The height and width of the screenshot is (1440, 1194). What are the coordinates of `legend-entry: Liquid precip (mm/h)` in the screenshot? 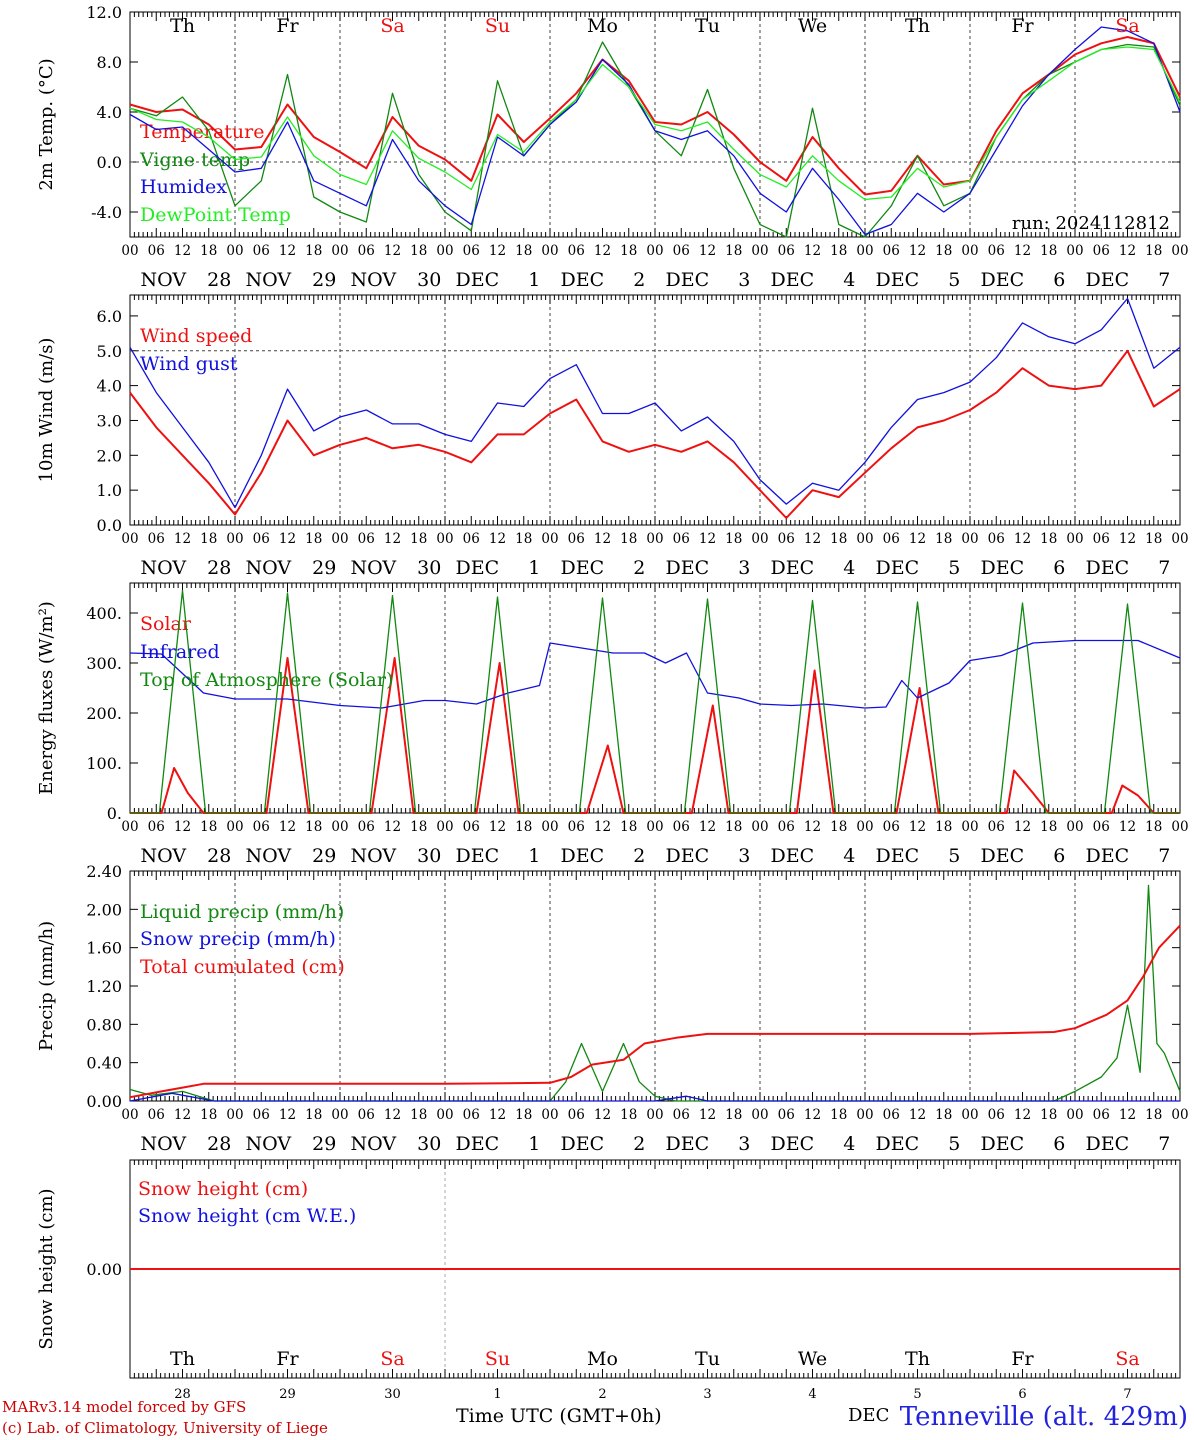 It's located at (242, 912).